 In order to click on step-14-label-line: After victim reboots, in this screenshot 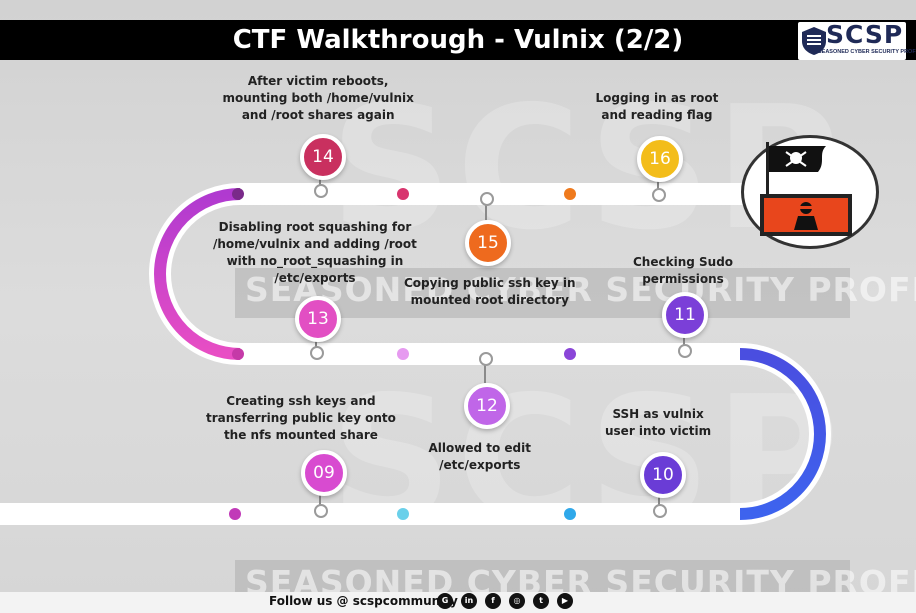, I will do `click(318, 81)`.